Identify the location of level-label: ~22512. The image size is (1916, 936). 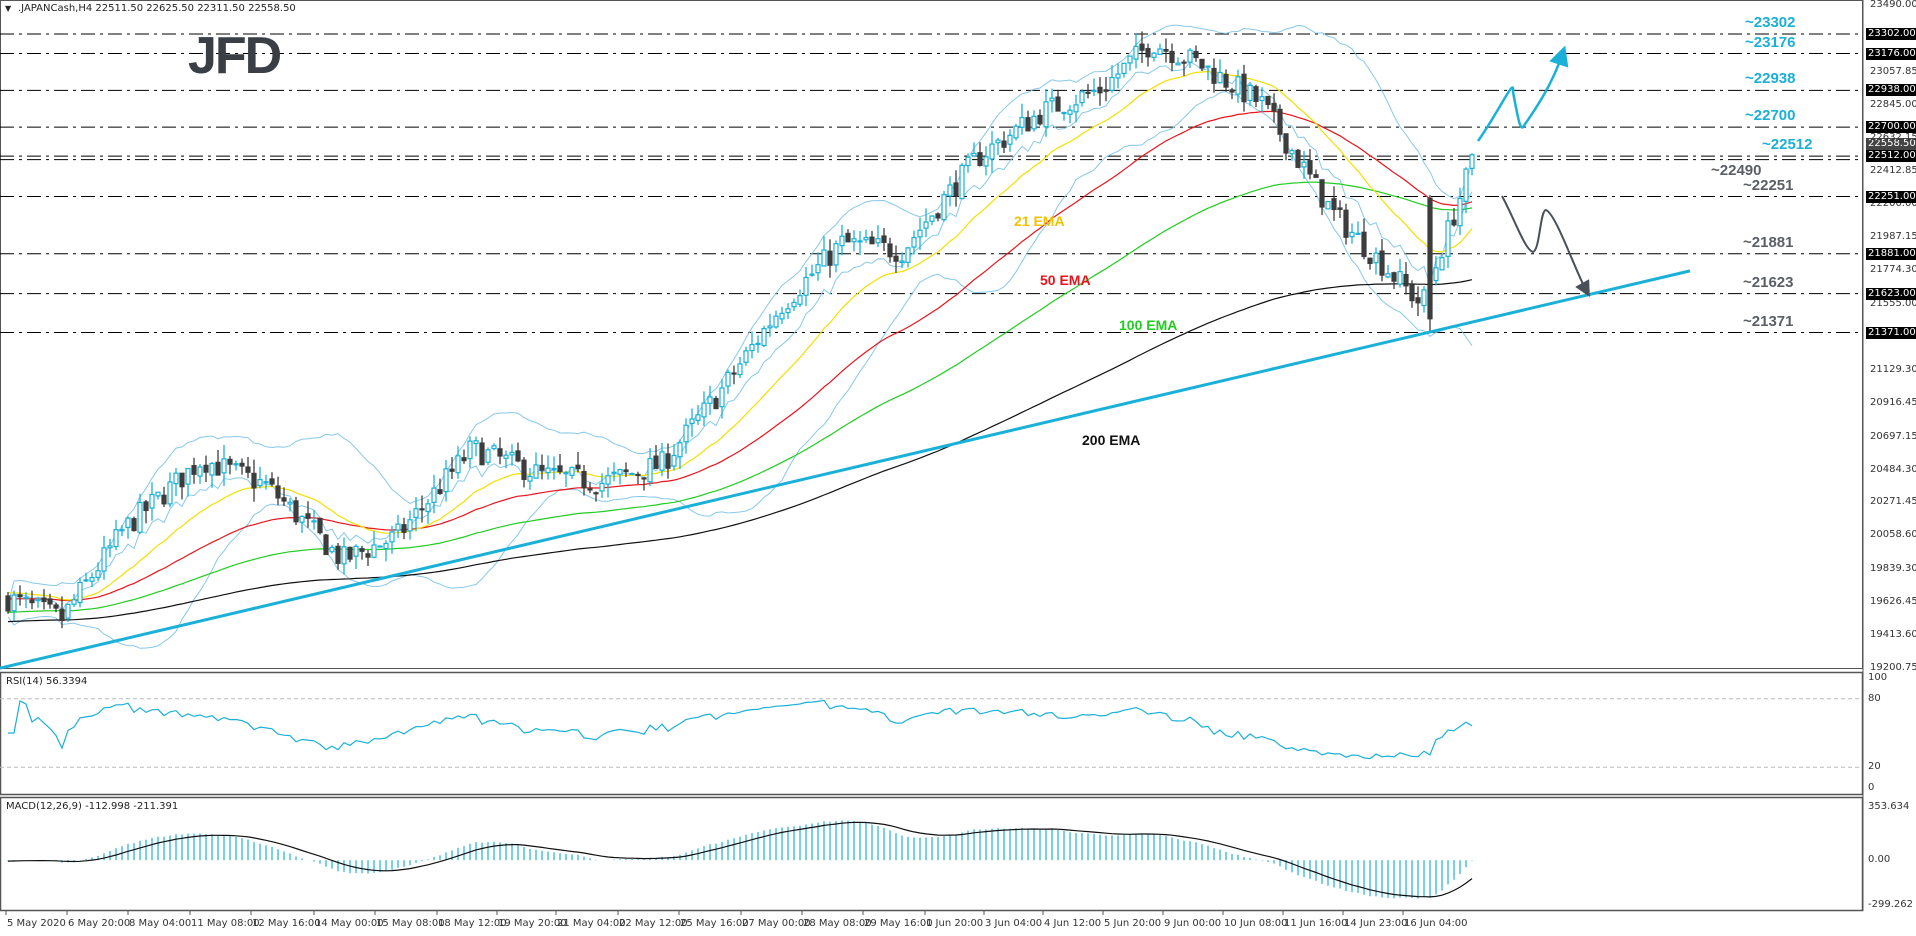
(1787, 145).